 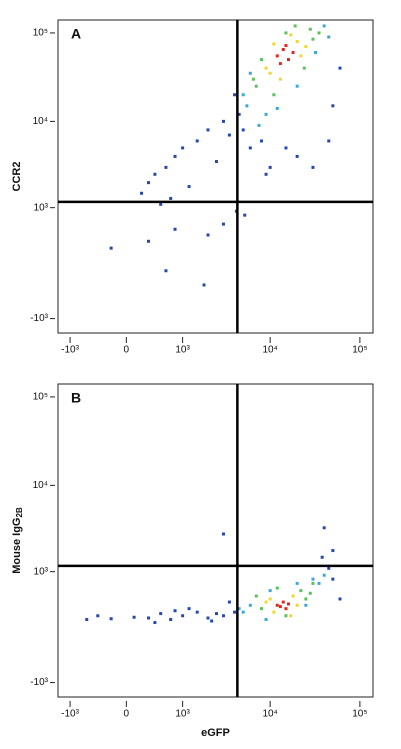 What do you see at coordinates (17, 177) in the screenshot?
I see `y-axis-label: CCR2` at bounding box center [17, 177].